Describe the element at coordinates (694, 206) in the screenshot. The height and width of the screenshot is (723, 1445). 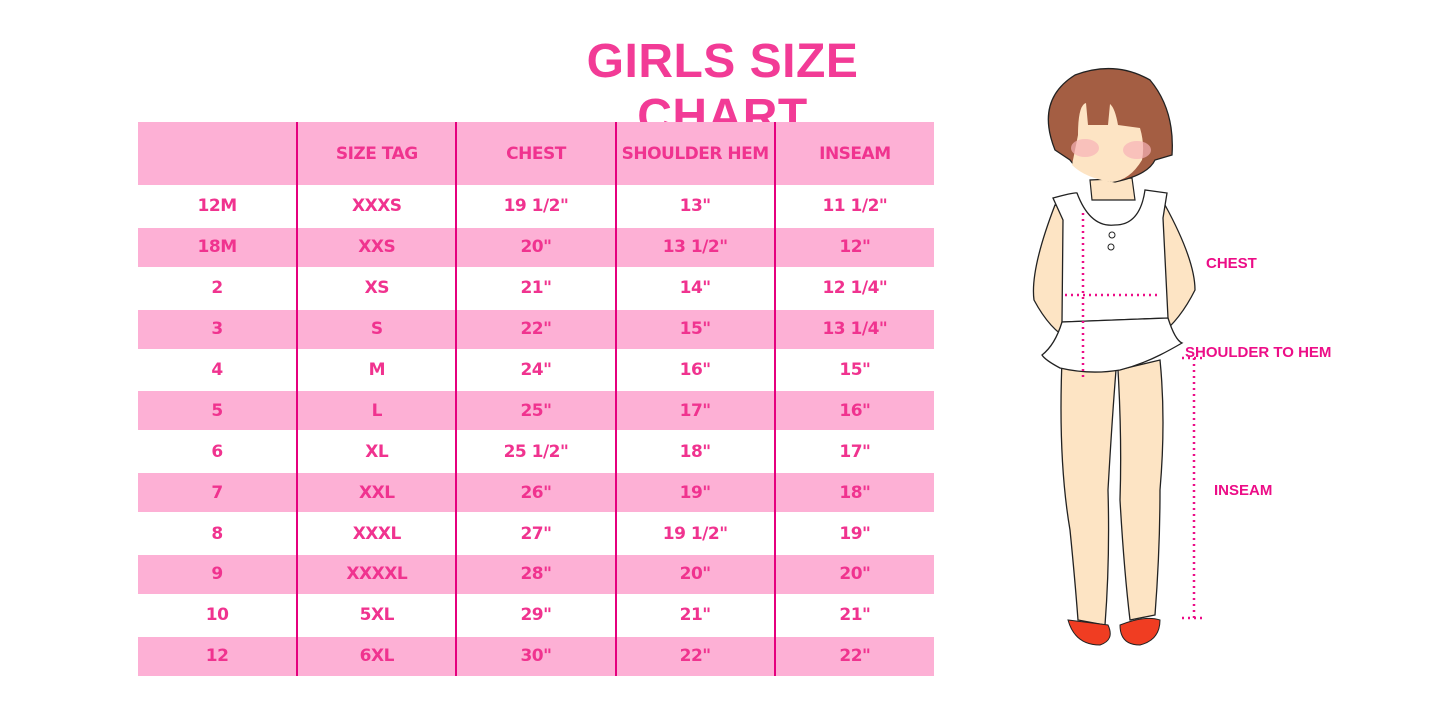
I see `table-cell: 13"` at that location.